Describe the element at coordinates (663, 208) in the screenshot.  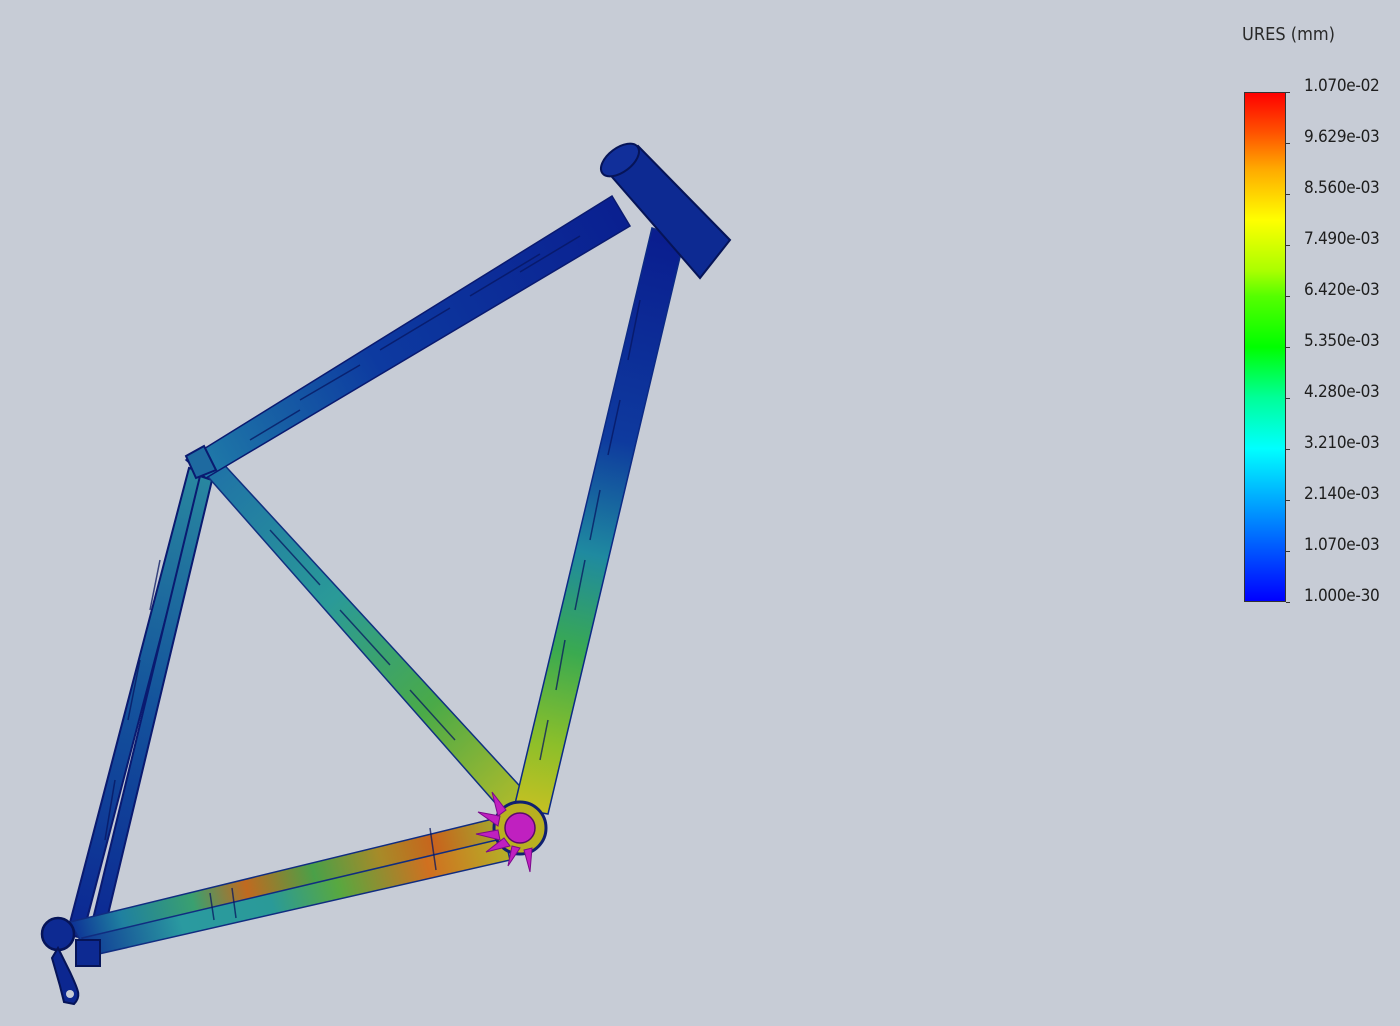
I see `head-tube` at that location.